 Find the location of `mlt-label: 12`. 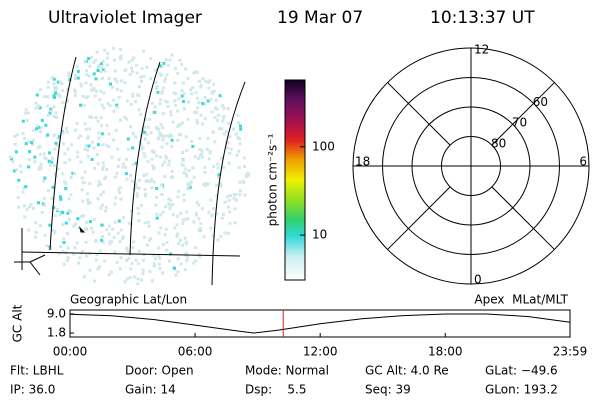

mlt-label: 12 is located at coordinates (481, 50).